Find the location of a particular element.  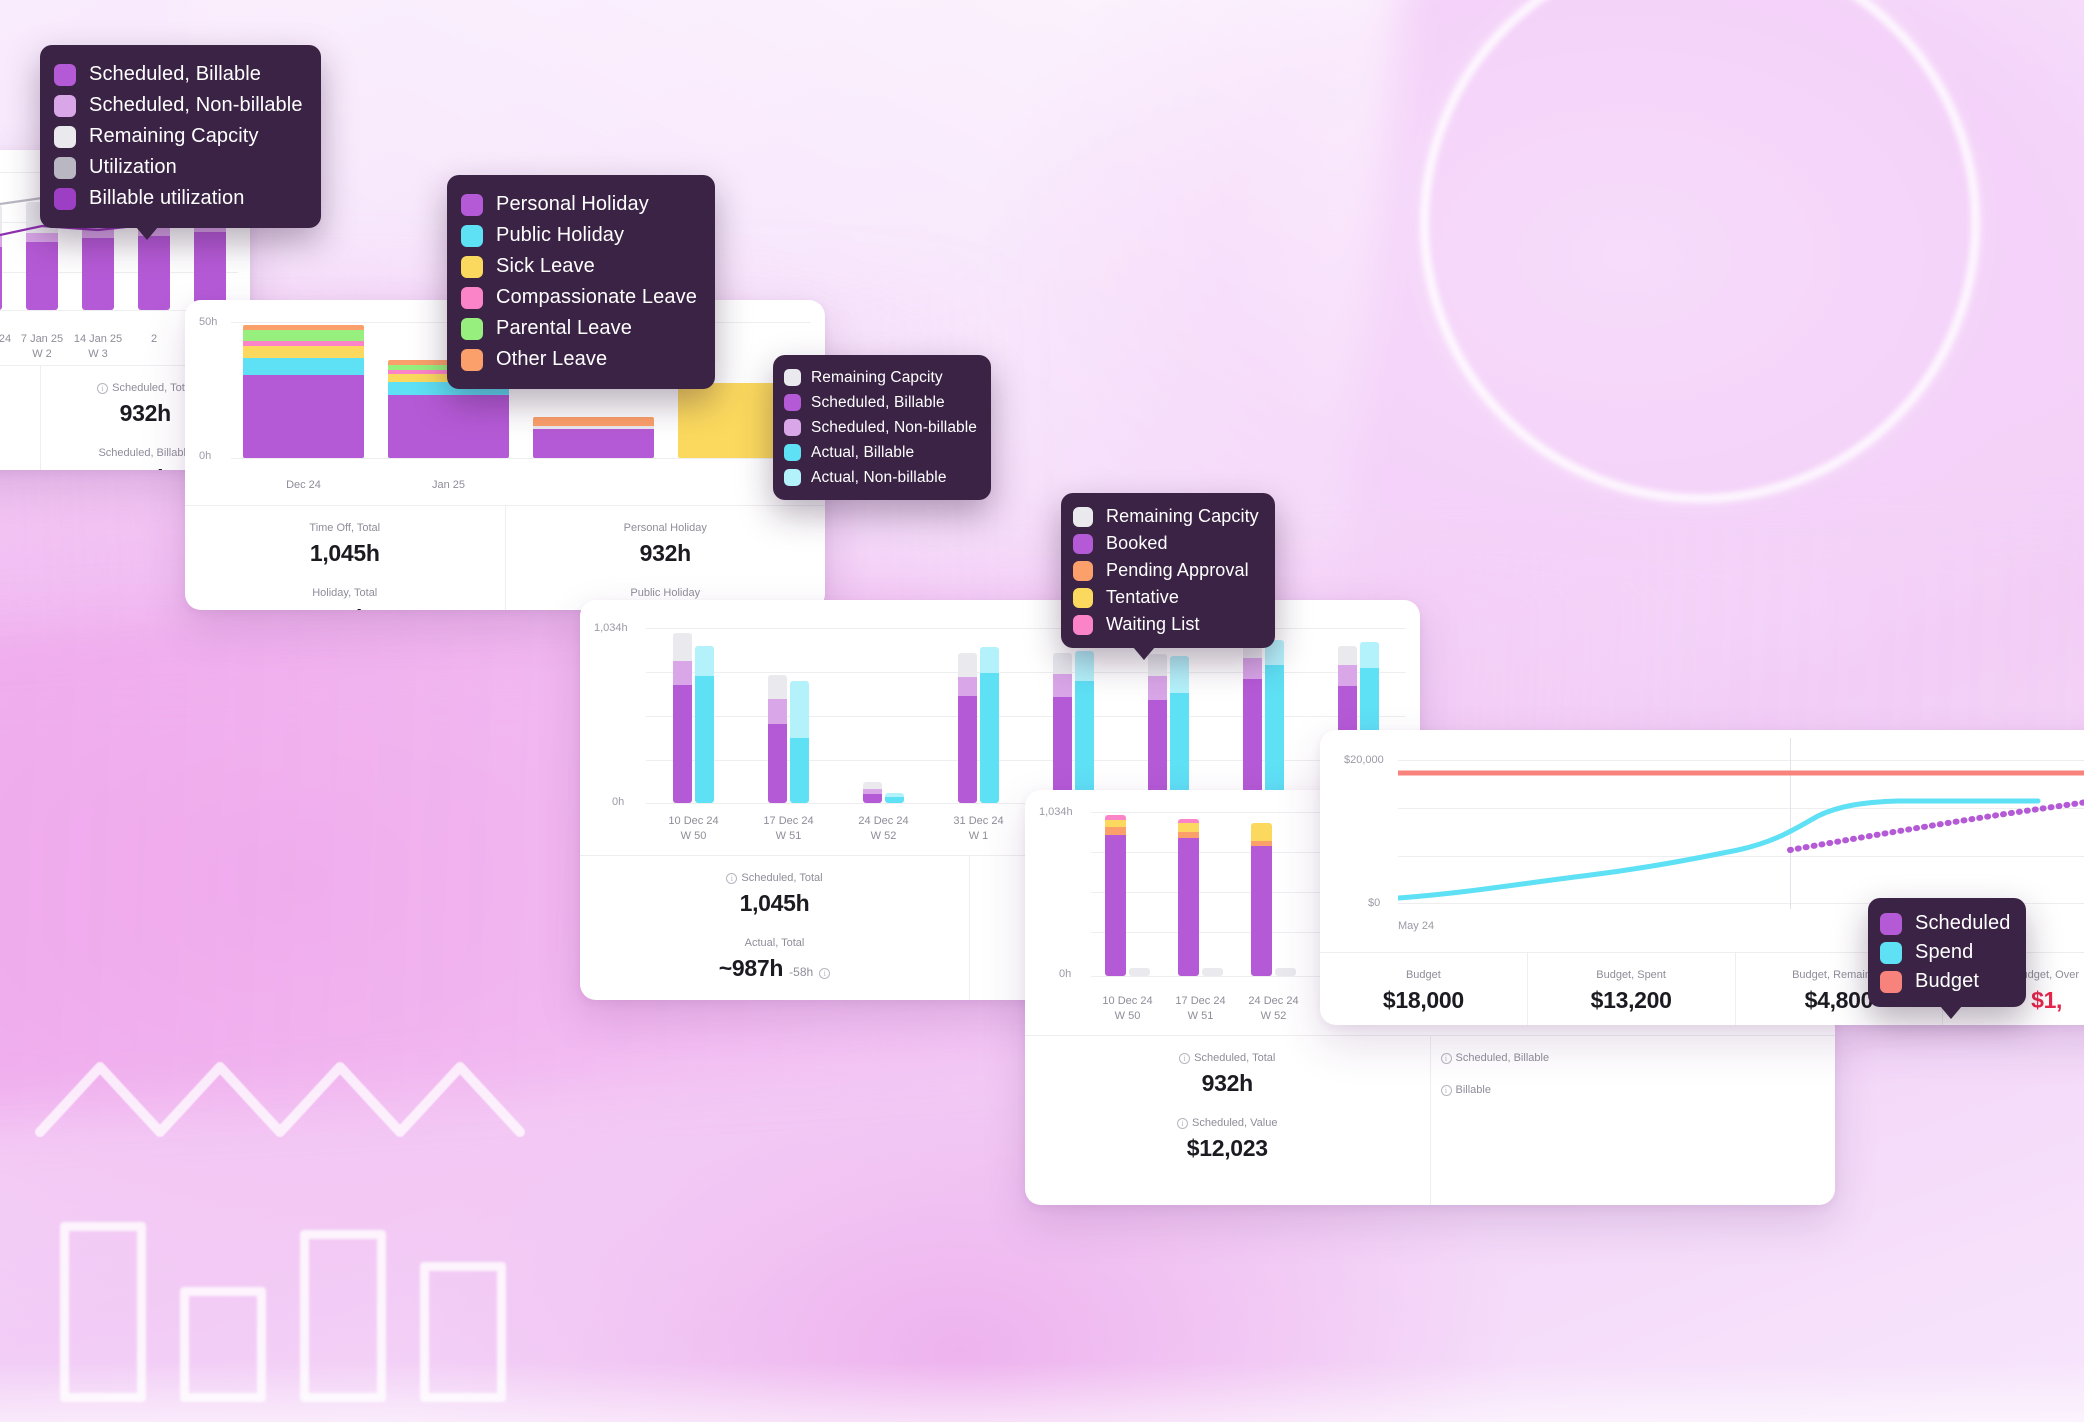

legend-item: Actual, Non-billable is located at coordinates (880, 477).